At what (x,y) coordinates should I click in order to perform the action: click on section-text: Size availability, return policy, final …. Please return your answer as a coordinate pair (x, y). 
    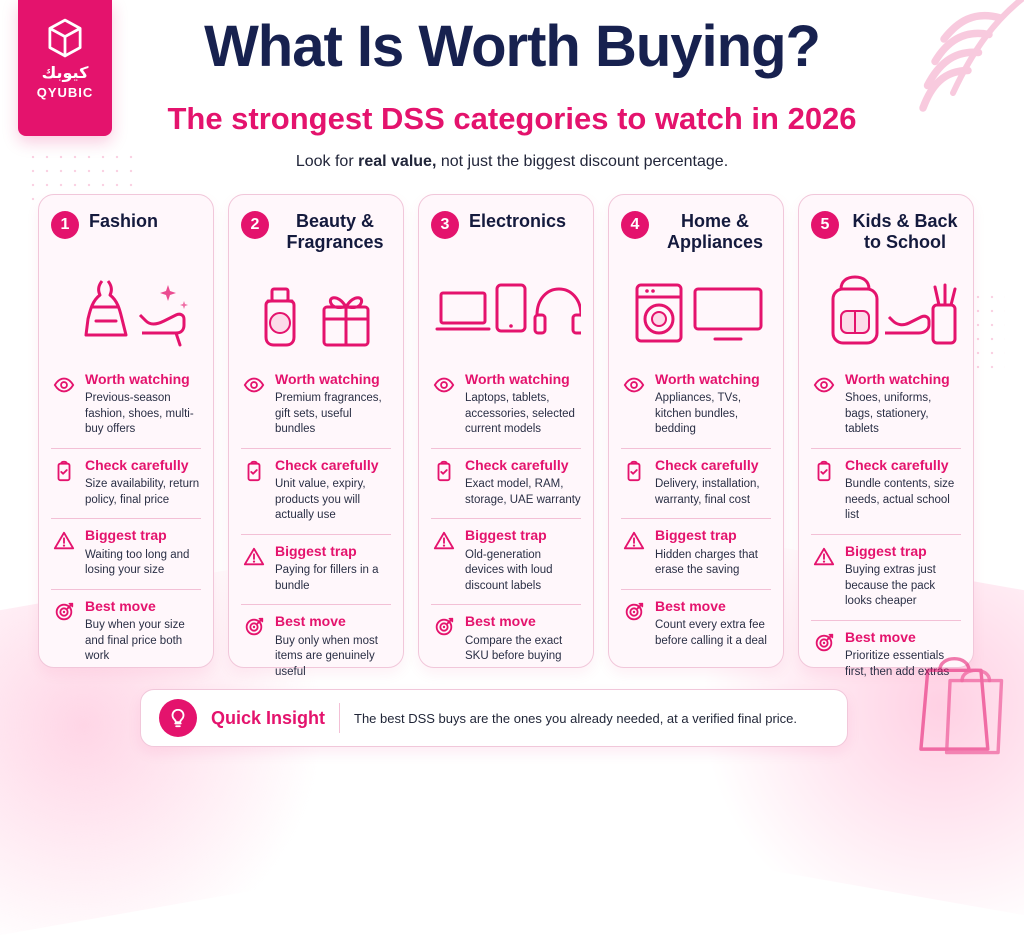
    Looking at the image, I should click on (142, 492).